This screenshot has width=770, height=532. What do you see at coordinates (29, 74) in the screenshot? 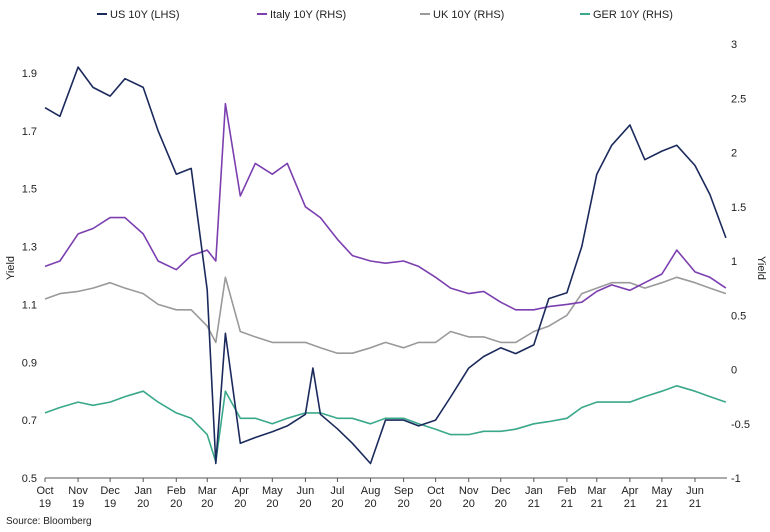
I see `left-tick-label: 1.9` at bounding box center [29, 74].